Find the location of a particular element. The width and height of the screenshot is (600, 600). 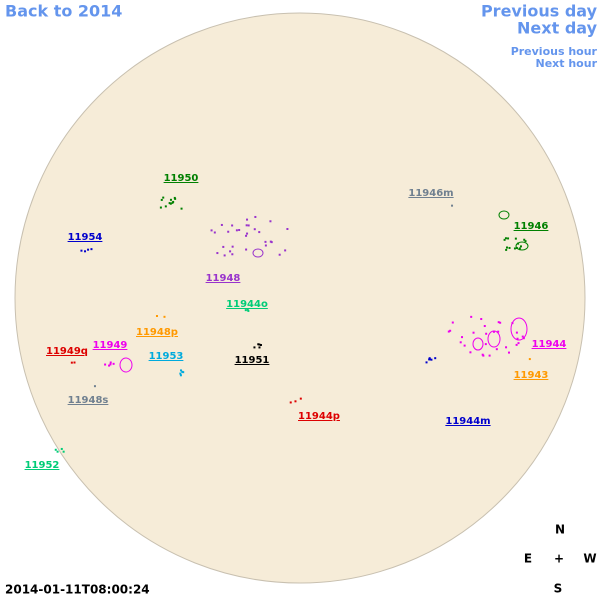

region-label: 11944m is located at coordinates (467, 421).